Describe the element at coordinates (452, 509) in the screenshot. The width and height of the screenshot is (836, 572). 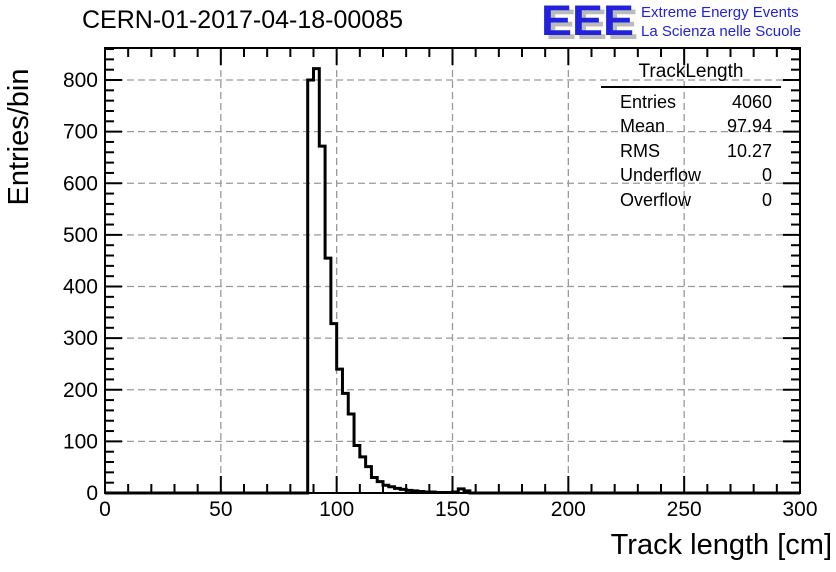
I see `x-tick-label: 150` at that location.